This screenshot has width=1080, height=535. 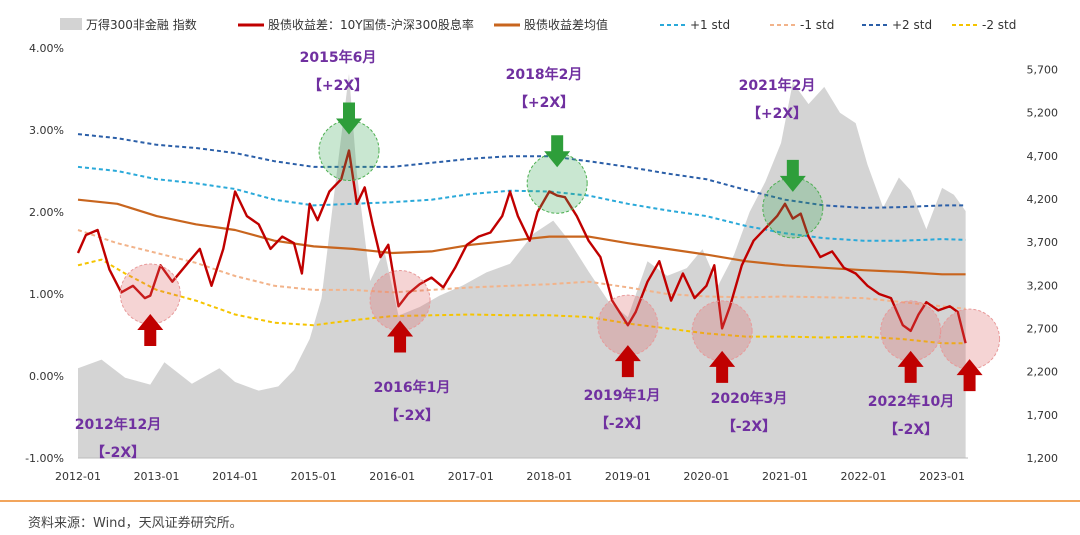 I want to click on y-left-tick-5: -1.00%, so click(x=44, y=458).